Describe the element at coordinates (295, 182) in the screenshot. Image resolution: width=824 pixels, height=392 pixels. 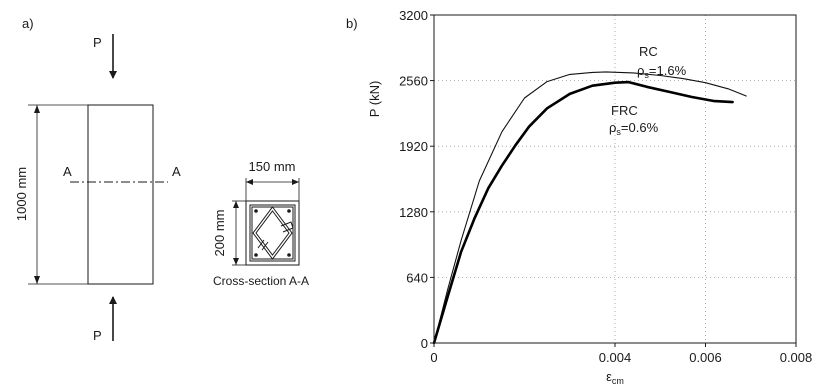
I see `width-dim-arrow-right` at that location.